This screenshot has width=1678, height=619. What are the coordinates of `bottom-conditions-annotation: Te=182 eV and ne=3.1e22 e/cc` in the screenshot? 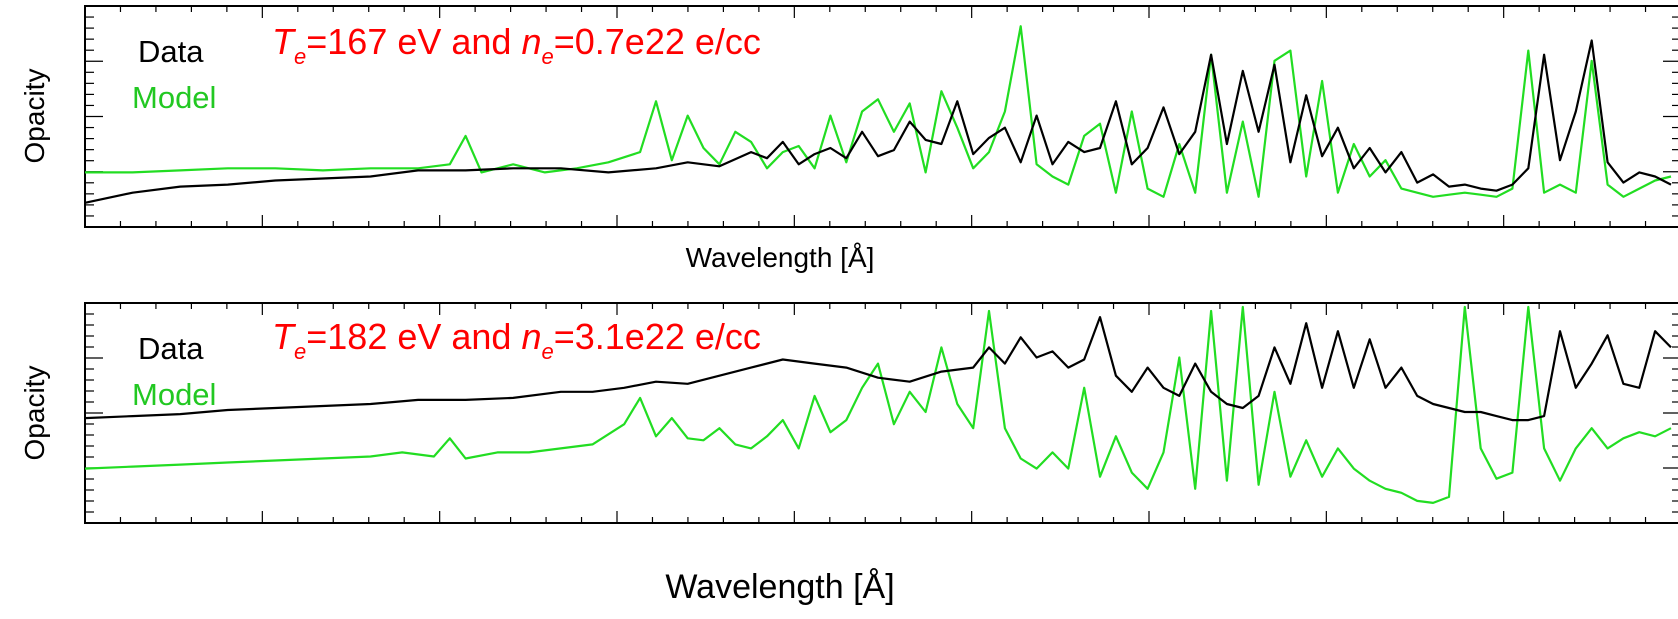 It's located at (516, 340).